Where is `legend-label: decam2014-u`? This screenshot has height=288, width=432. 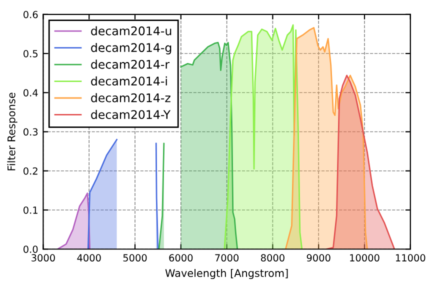
legend-label: decam2014-u is located at coordinates (131, 31).